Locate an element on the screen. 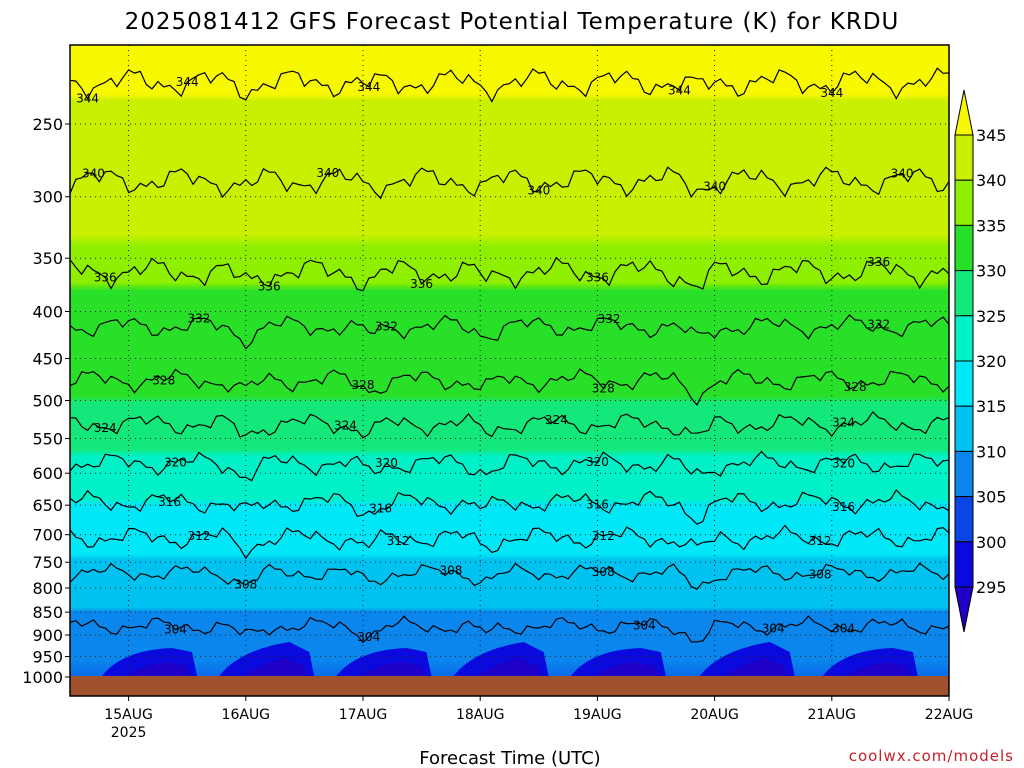  colorbar-tick-label: 320 is located at coordinates (991, 361).